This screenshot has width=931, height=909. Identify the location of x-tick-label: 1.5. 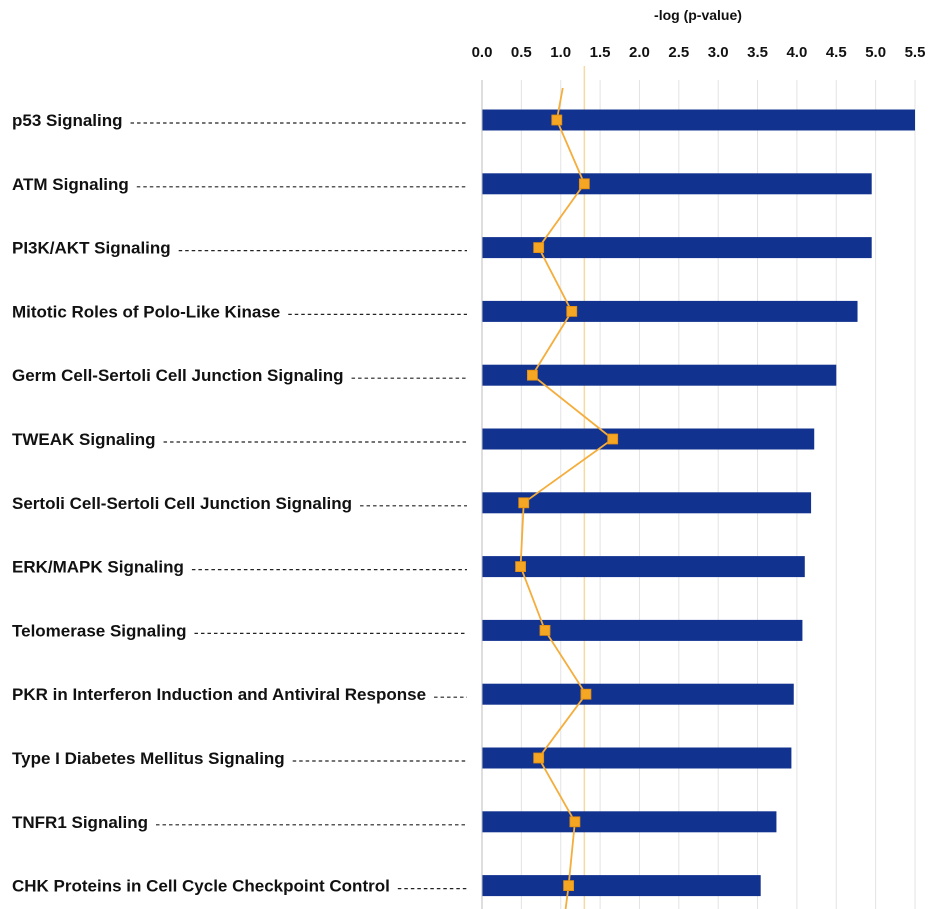
(600, 52).